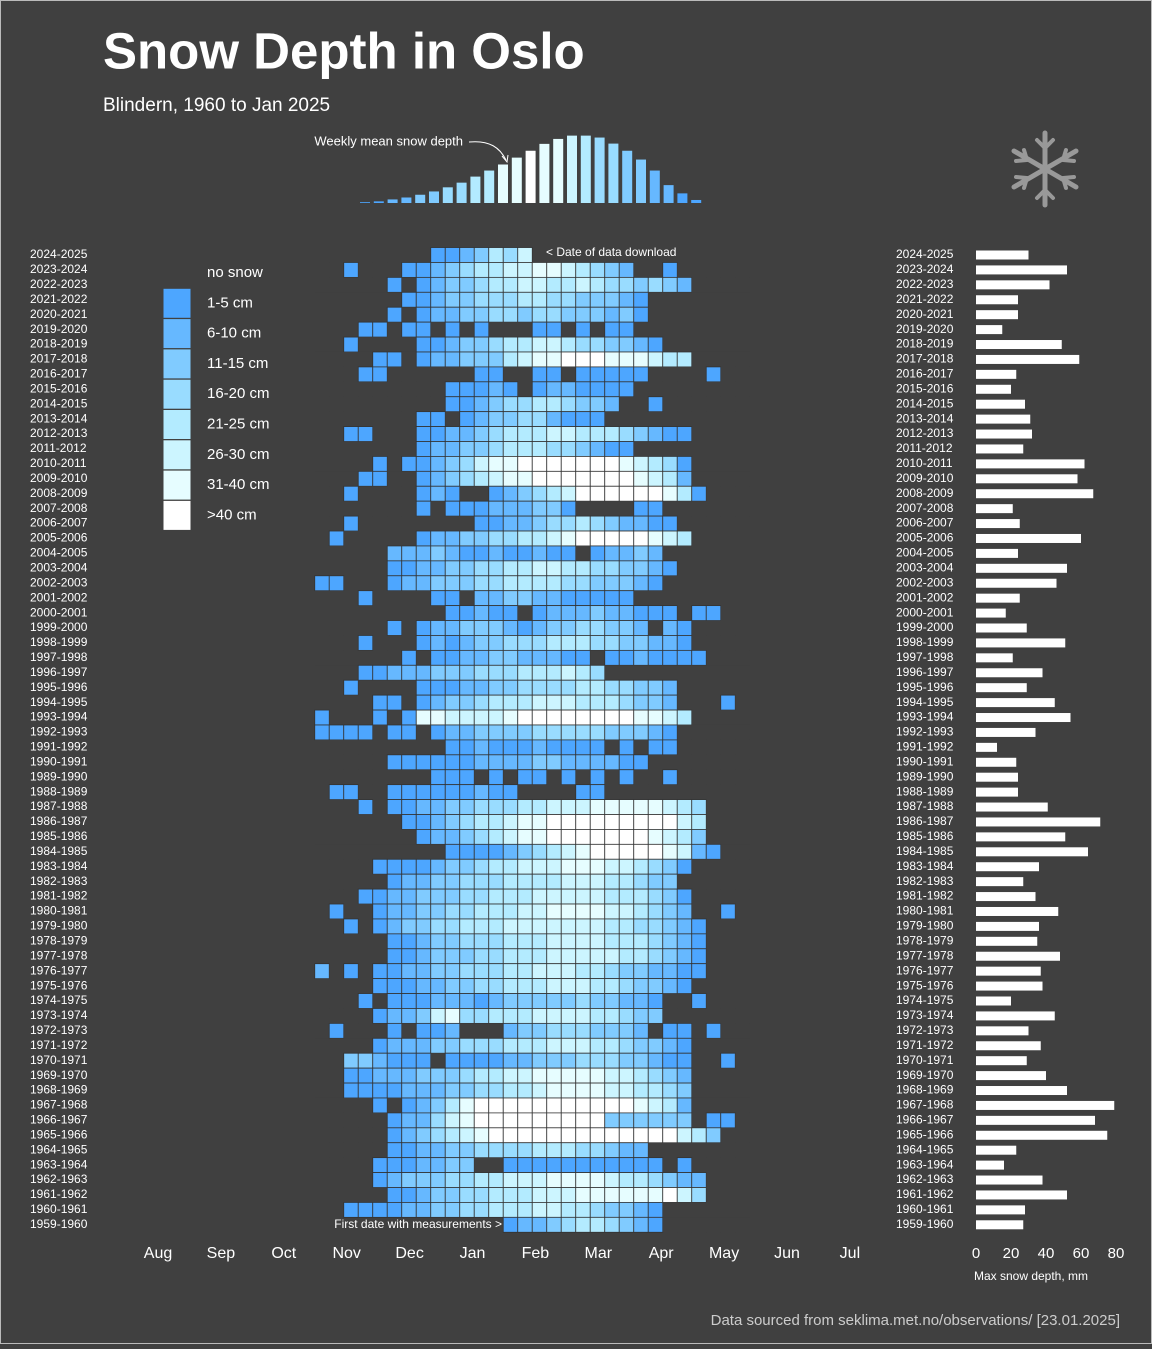 Image resolution: width=1152 pixels, height=1349 pixels. Describe the element at coordinates (59, 761) in the screenshot. I see `season-label: 1990-1991` at that location.